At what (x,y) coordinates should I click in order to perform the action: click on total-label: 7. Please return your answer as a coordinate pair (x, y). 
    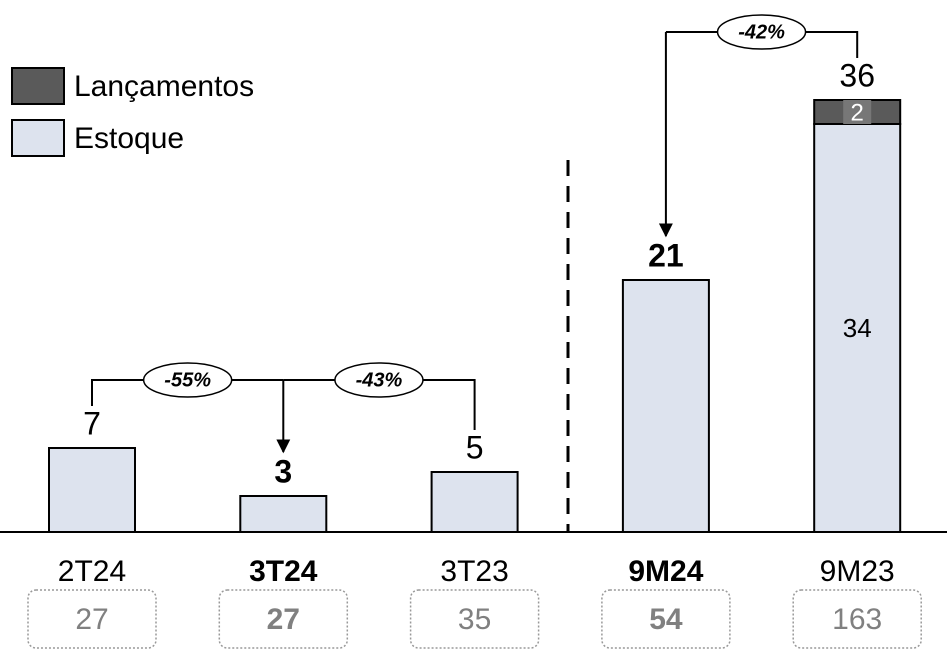
    Looking at the image, I should click on (92, 423).